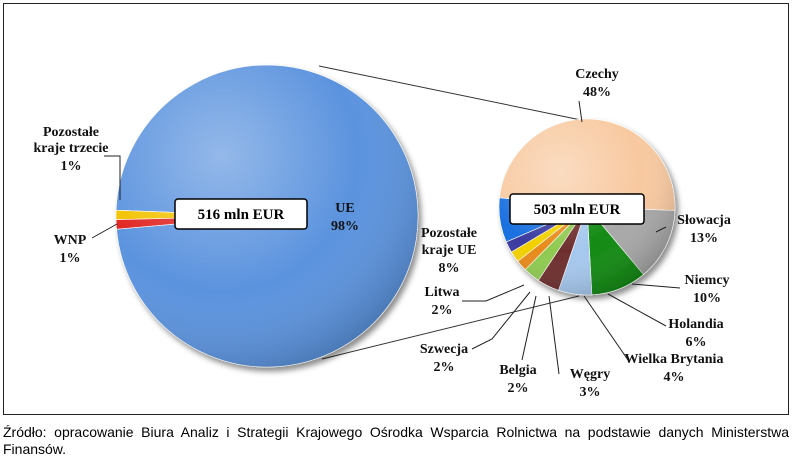  I want to click on pie2-value-belgia: 2%, so click(518, 388).